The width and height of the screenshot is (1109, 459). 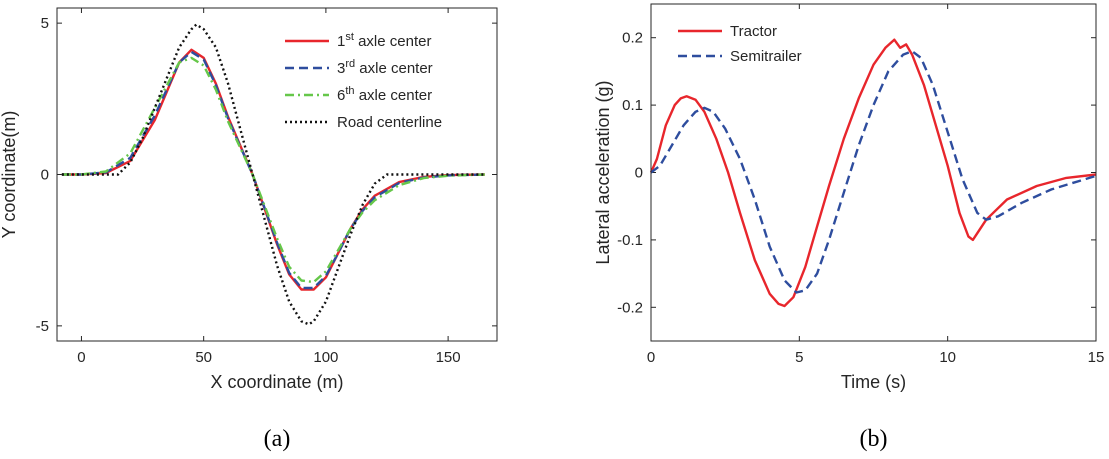 I want to click on chart-b-x-axis-label: Time (s), so click(x=873, y=382).